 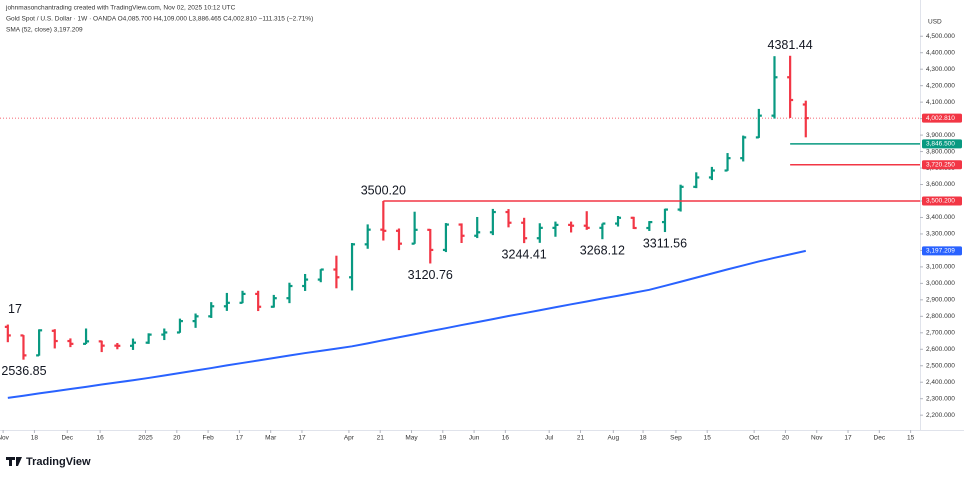 What do you see at coordinates (940, 135) in the screenshot?
I see `y-tick-label: 3,900.000` at bounding box center [940, 135].